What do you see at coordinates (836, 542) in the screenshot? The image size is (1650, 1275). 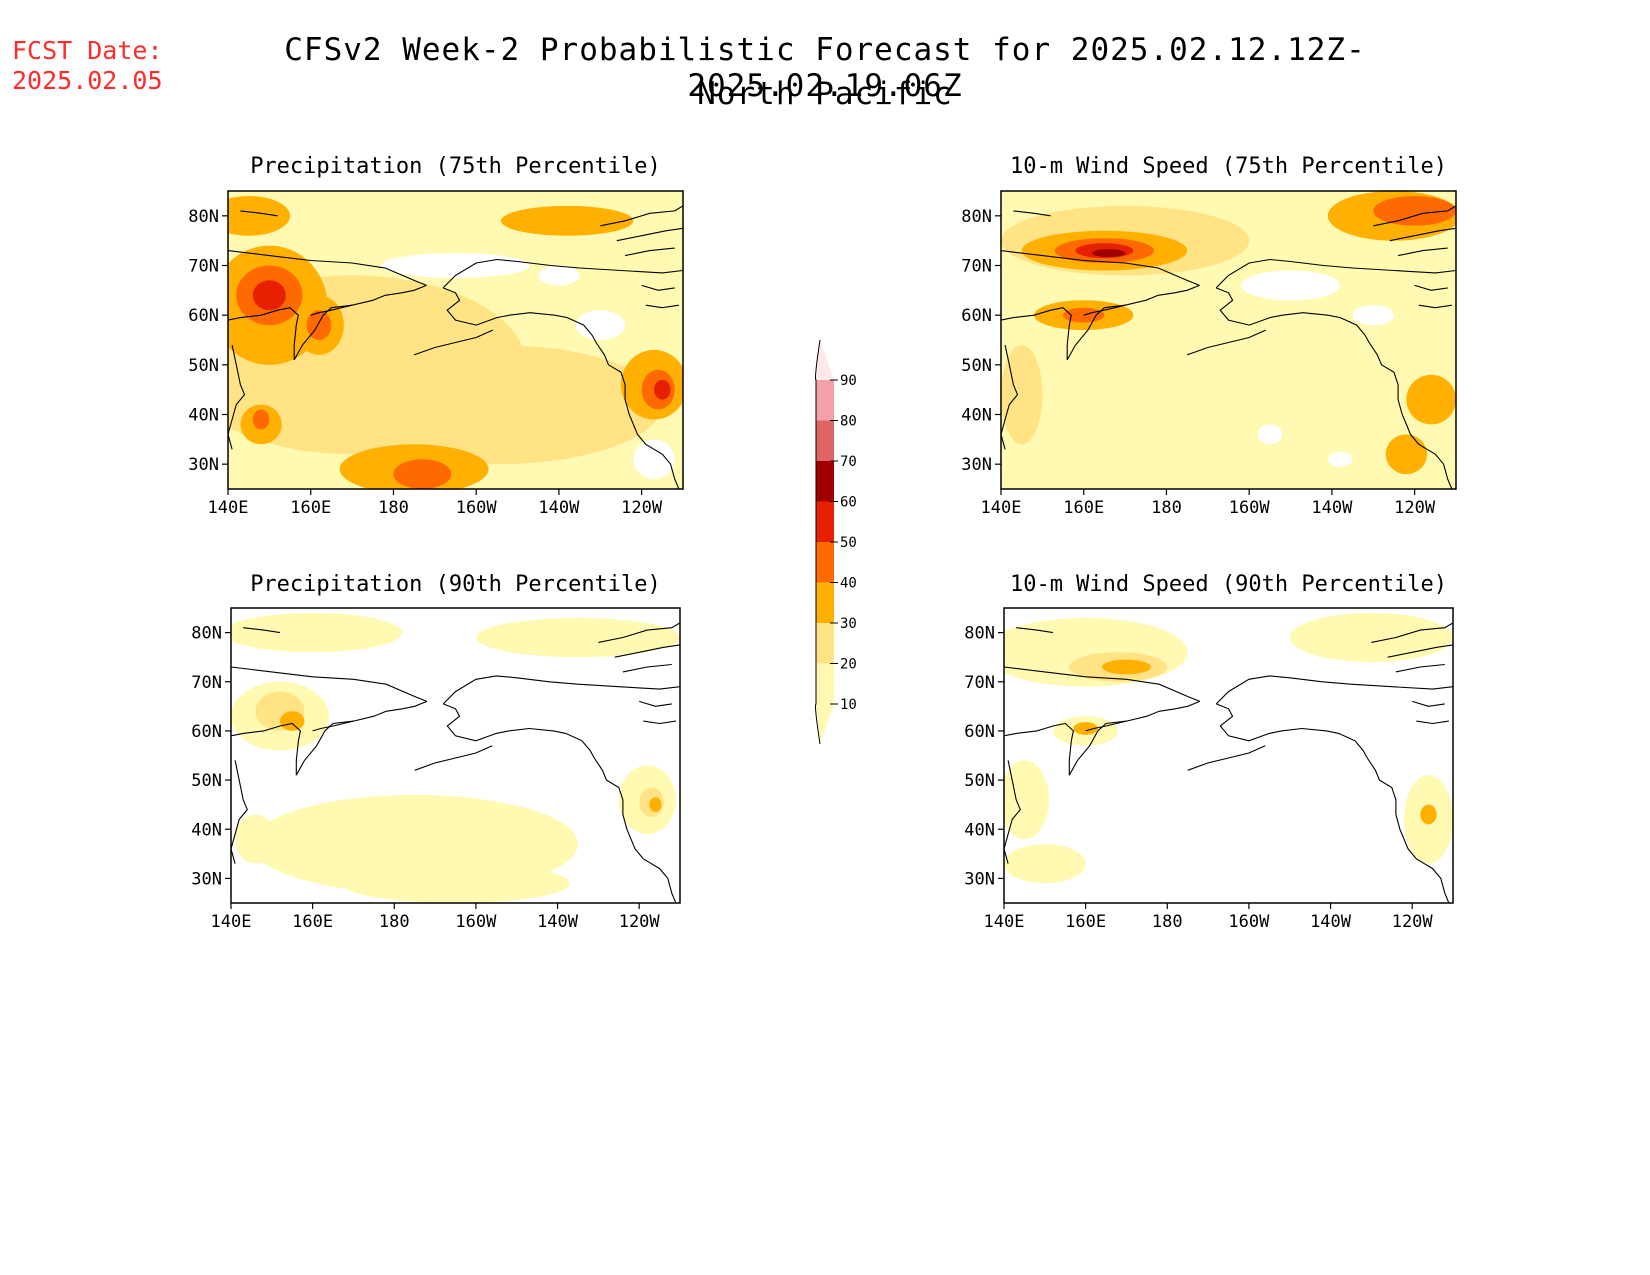 I see `color-legend: 10 20 30 40 50 60 70 80 90` at bounding box center [836, 542].